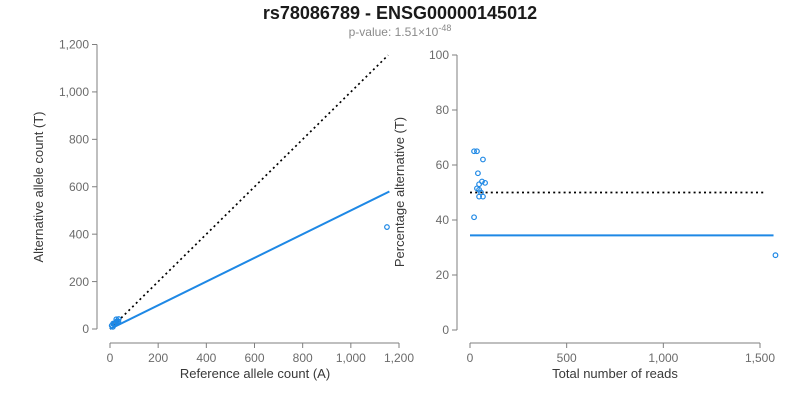 This screenshot has width=800, height=400. I want to click on x-axis-title: Total number of reads, so click(615, 373).